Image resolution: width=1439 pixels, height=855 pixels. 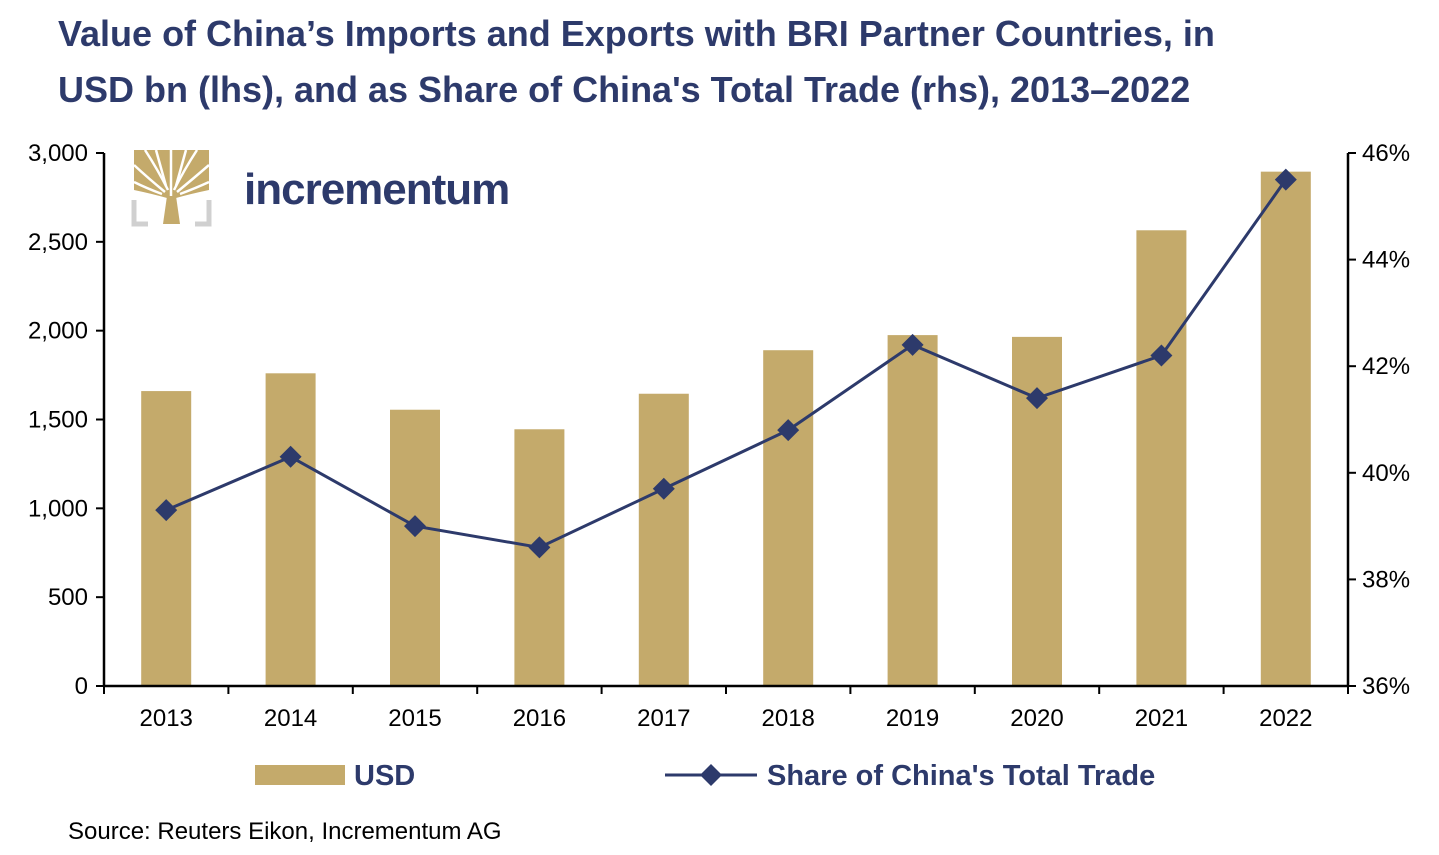 What do you see at coordinates (1386, 153) in the screenshot?
I see `y-right-tick-label: 46%` at bounding box center [1386, 153].